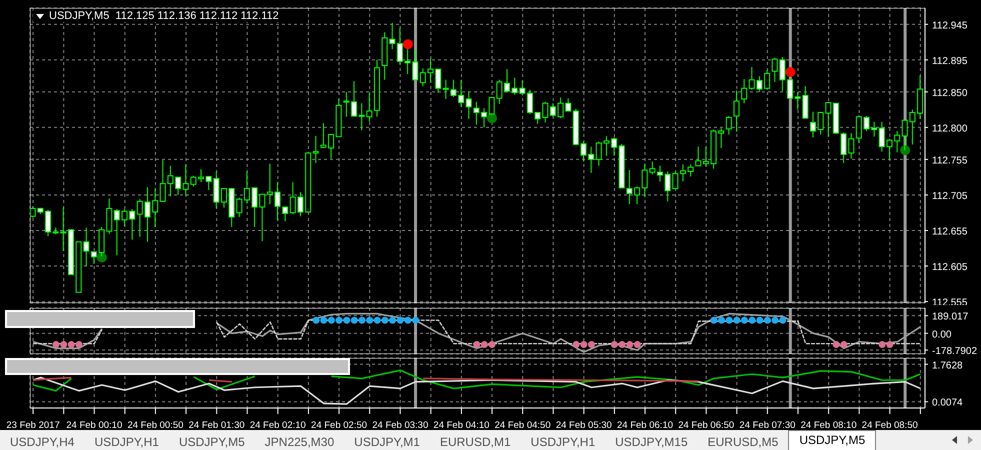 This screenshot has height=450, width=981. I want to click on y-tick-label: 0.0074, so click(948, 403).